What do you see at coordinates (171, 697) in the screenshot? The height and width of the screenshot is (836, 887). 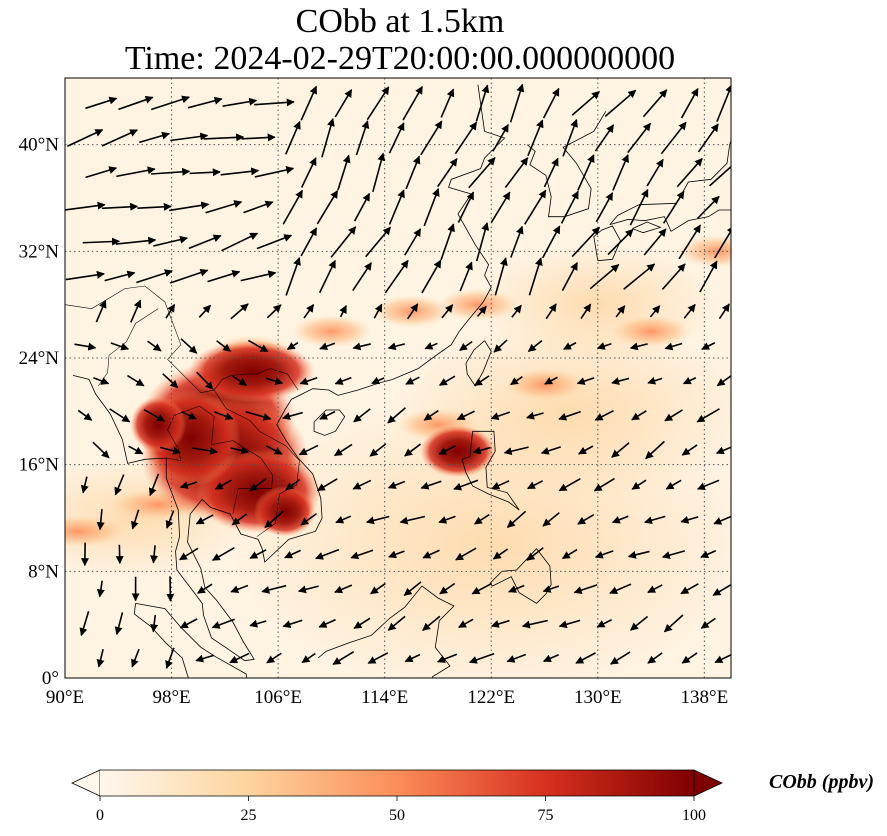 I see `lon-tick-label: 98°E` at bounding box center [171, 697].